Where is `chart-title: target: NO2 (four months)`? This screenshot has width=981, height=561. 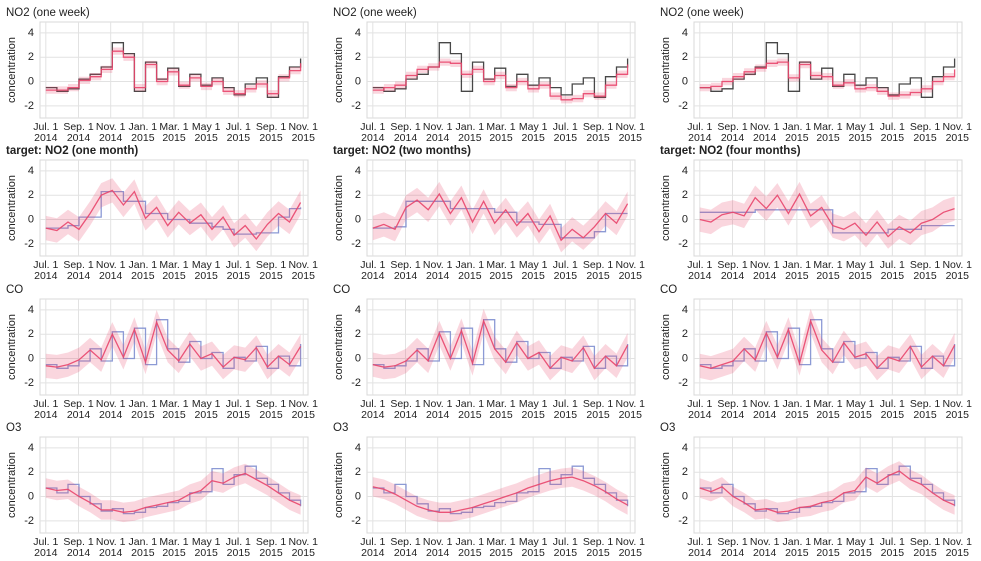
chart-title: target: NO2 (four months) is located at coordinates (730, 151).